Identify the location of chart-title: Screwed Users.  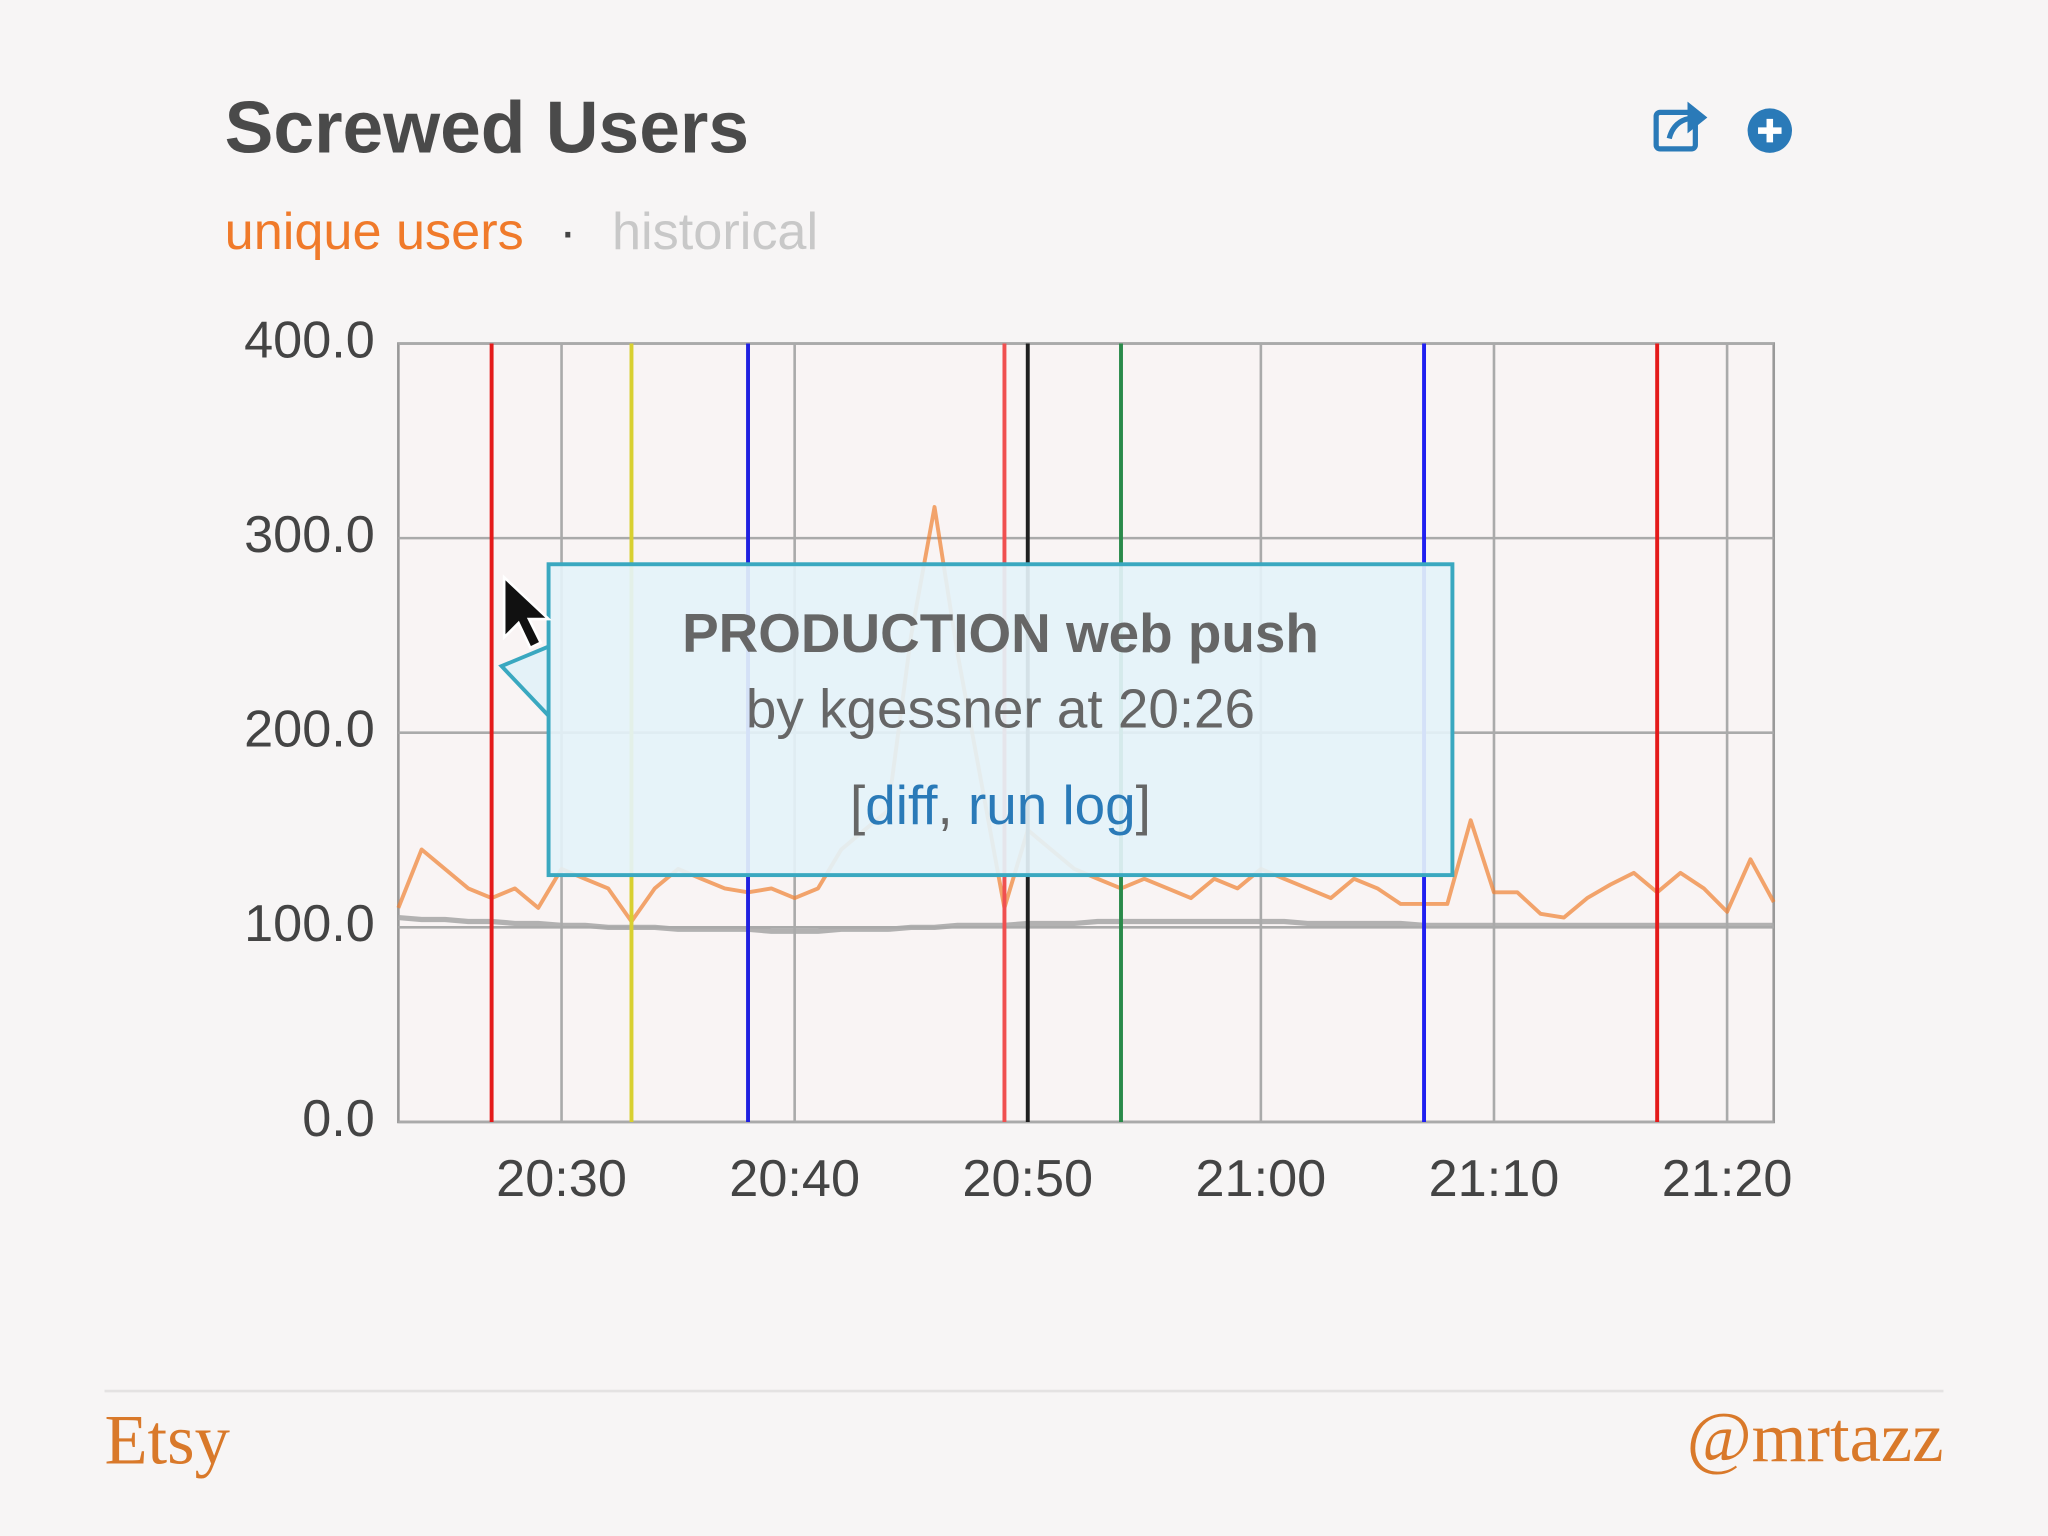
(487, 128).